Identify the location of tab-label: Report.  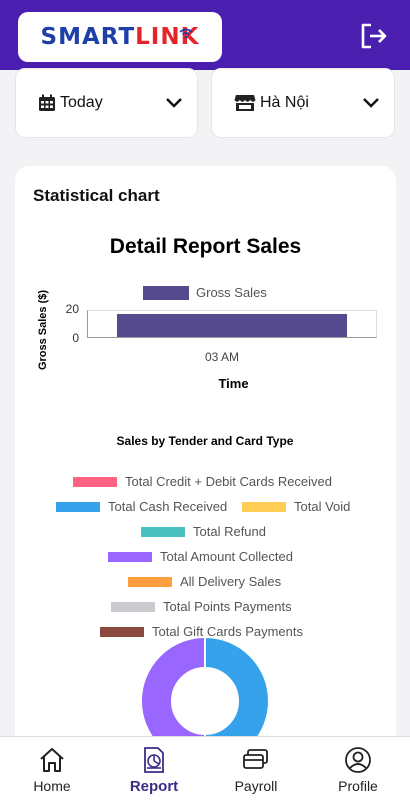
(154, 786).